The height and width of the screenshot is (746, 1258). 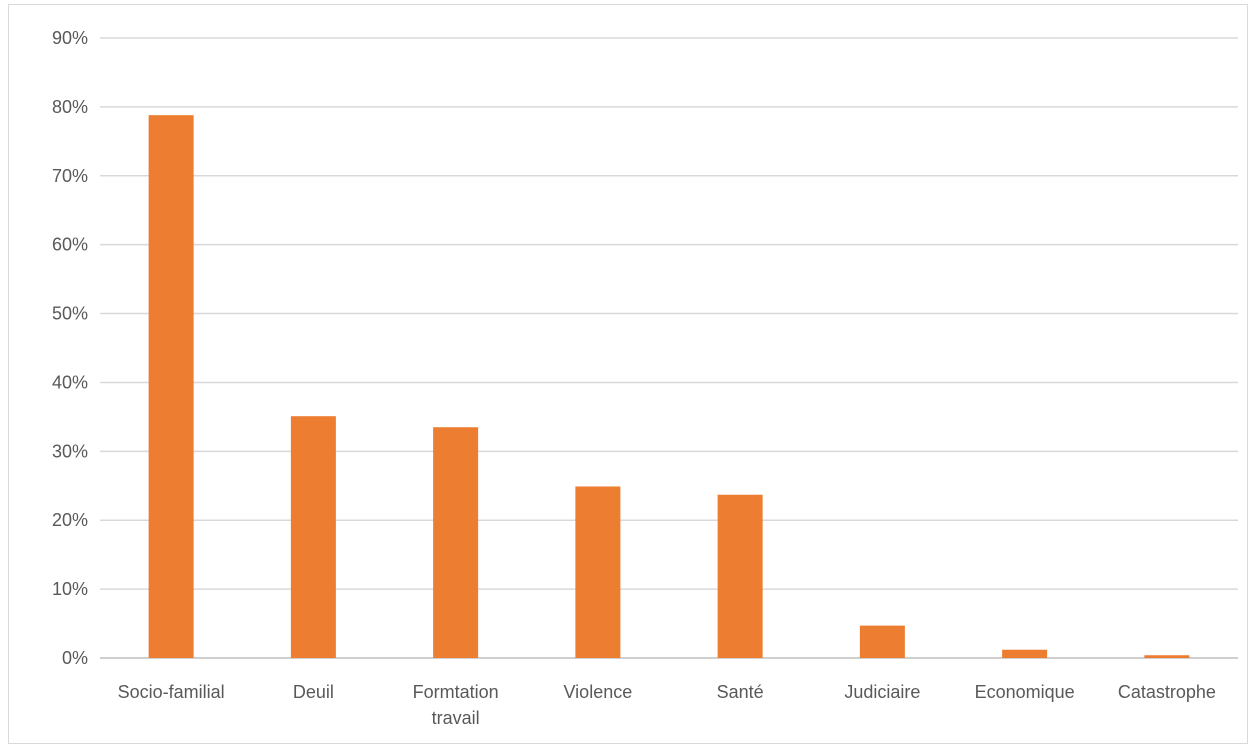 What do you see at coordinates (882, 692) in the screenshot?
I see `category-label: Judiciaire` at bounding box center [882, 692].